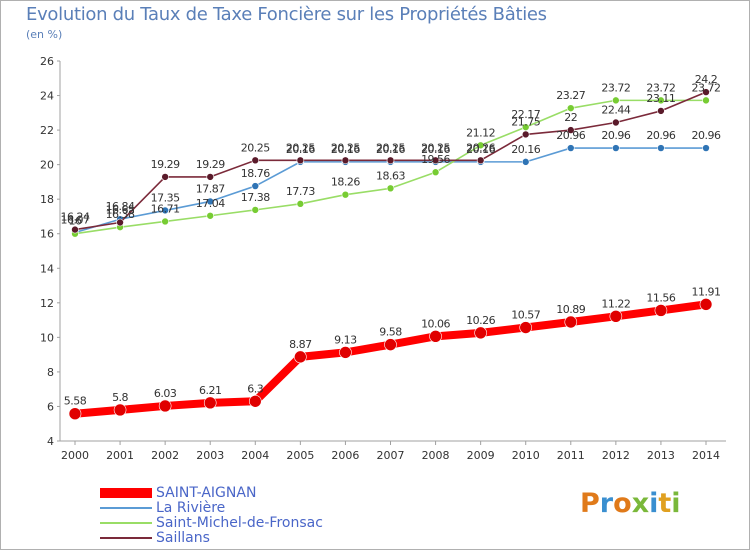 The image size is (750, 550). What do you see at coordinates (239, 523) in the screenshot?
I see `legend-label: Saint-Michel-de-Fronsac` at bounding box center [239, 523].